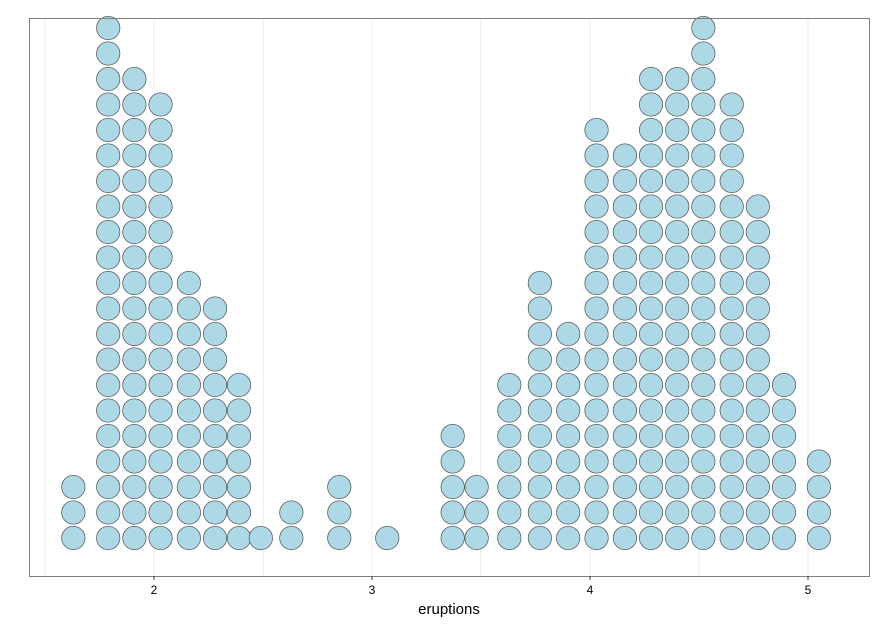  What do you see at coordinates (154, 590) in the screenshot?
I see `x-tick-label: 2` at bounding box center [154, 590].